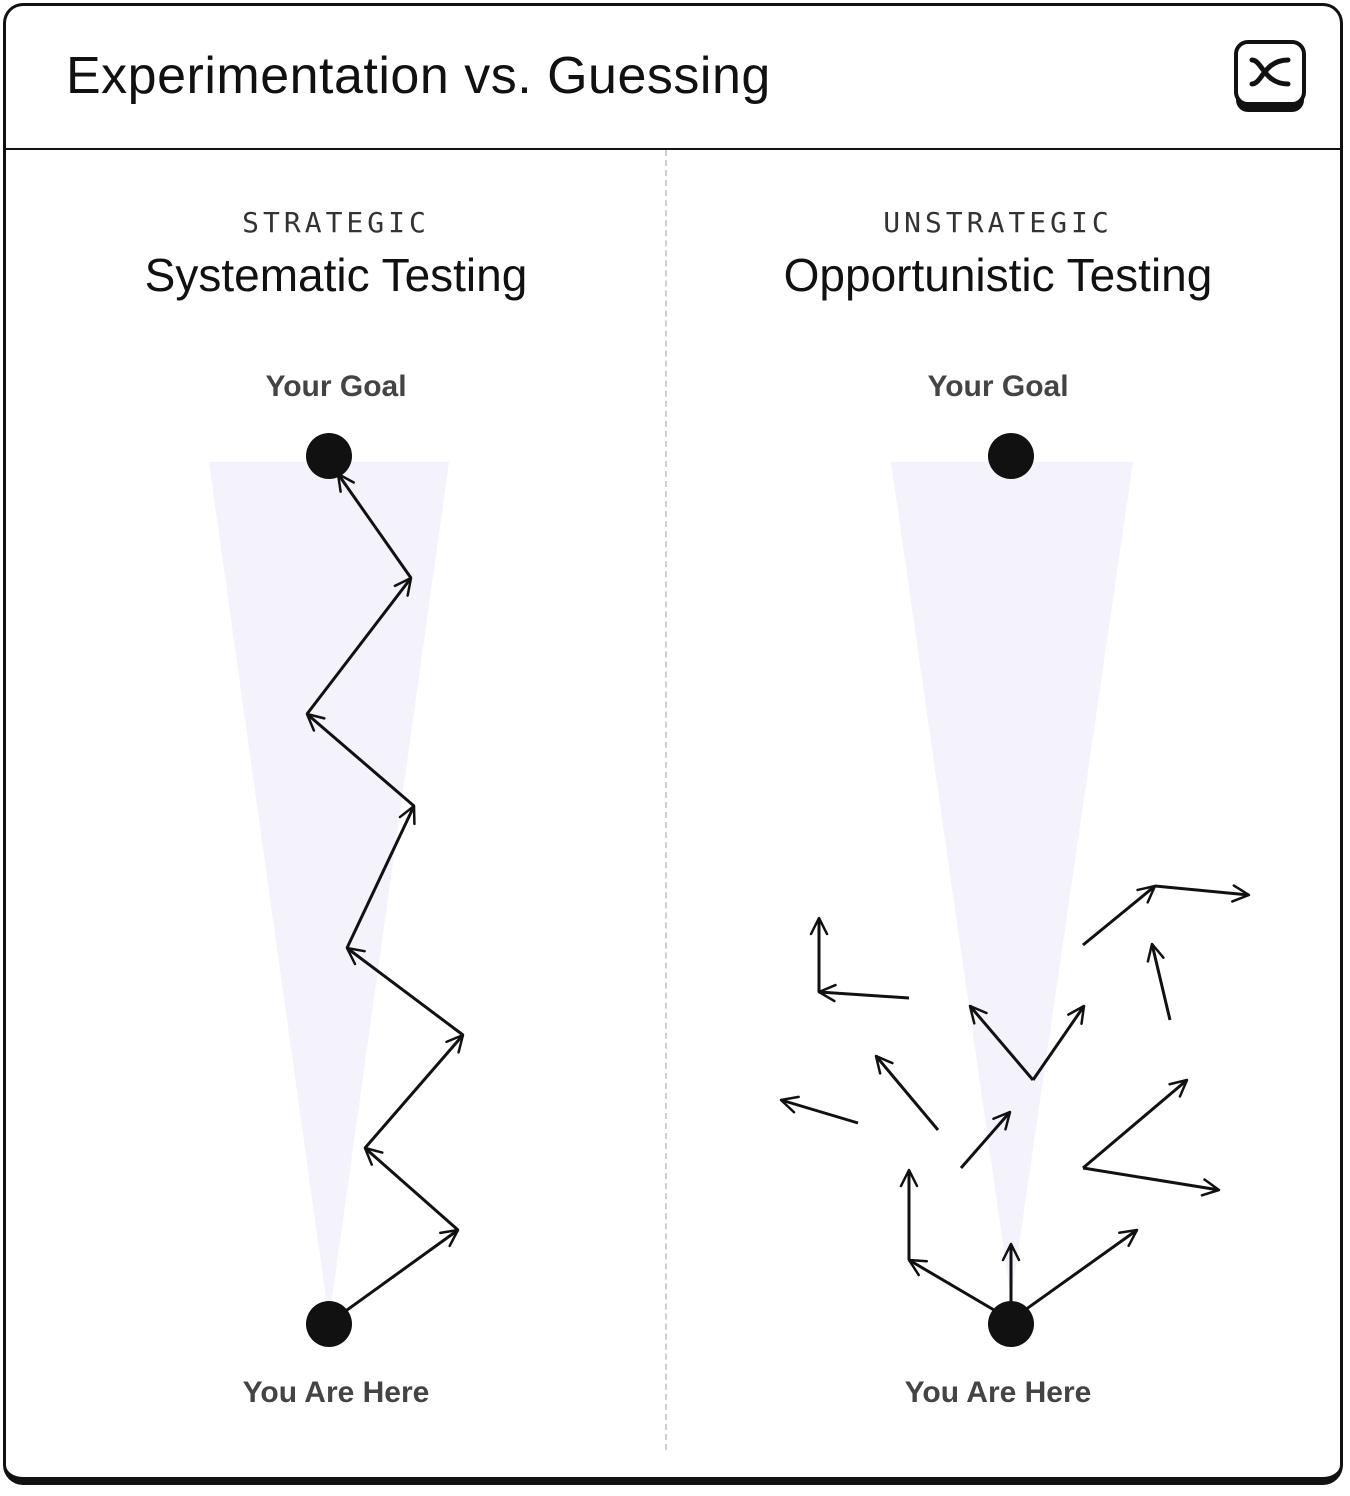 The image size is (1350, 1496). Describe the element at coordinates (336, 222) in the screenshot. I see `strategic-kicker: STRATEGIC` at that location.